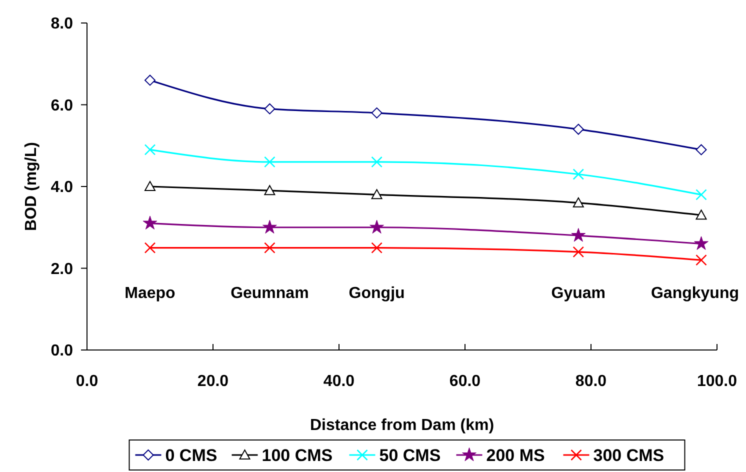 The width and height of the screenshot is (746, 472). What do you see at coordinates (62, 105) in the screenshot?
I see `y-tick-label: 6.0` at bounding box center [62, 105].